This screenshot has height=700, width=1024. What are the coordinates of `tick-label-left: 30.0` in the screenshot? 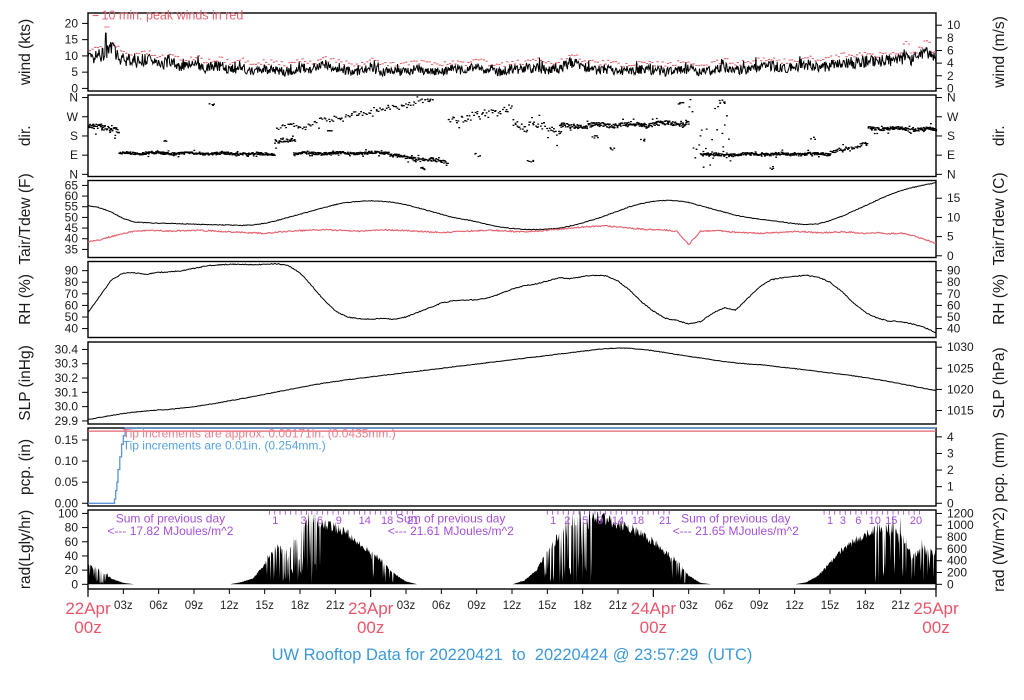 It's located at (67, 407).